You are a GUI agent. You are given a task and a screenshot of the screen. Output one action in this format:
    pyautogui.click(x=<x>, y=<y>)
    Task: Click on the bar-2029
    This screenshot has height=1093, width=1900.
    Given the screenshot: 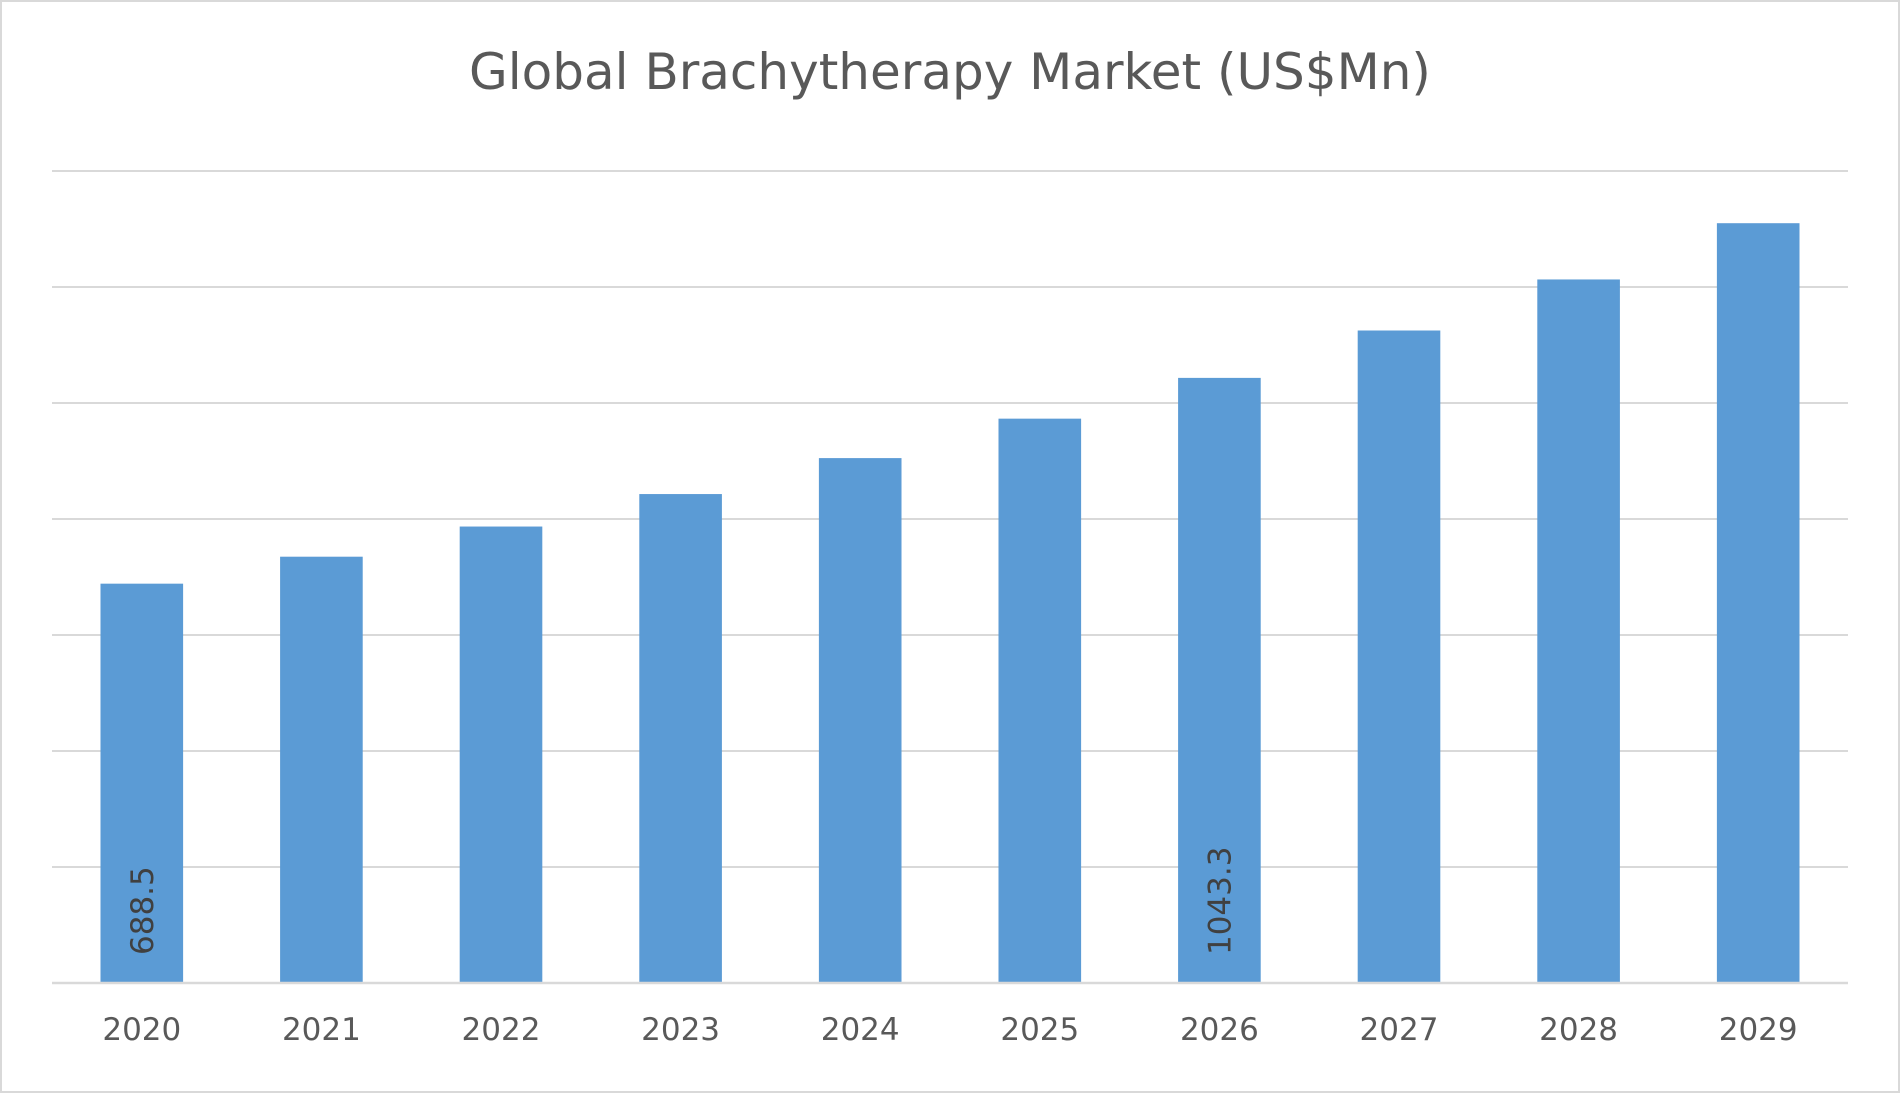 What is the action you would take?
    pyautogui.click(x=1758, y=603)
    